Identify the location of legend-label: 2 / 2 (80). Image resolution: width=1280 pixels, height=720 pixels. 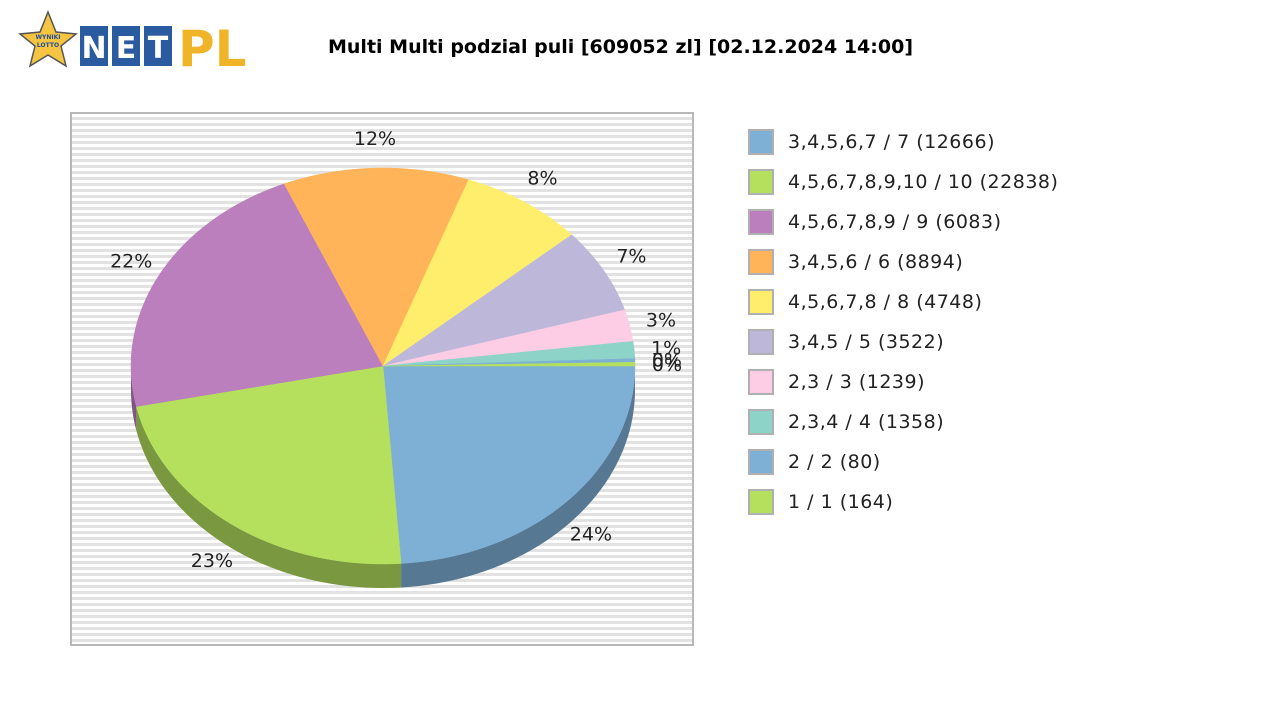
(834, 462).